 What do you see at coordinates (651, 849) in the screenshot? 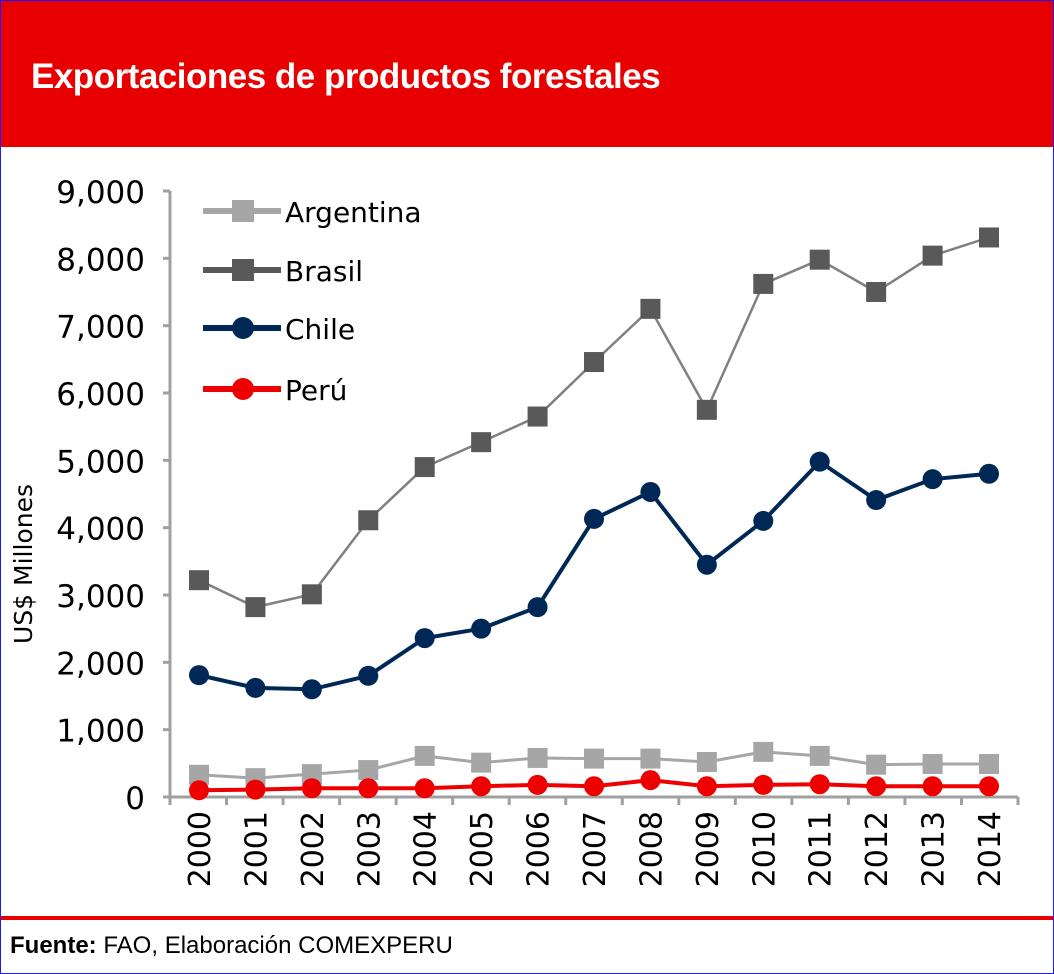
I see `x-tick-label: 2008` at bounding box center [651, 849].